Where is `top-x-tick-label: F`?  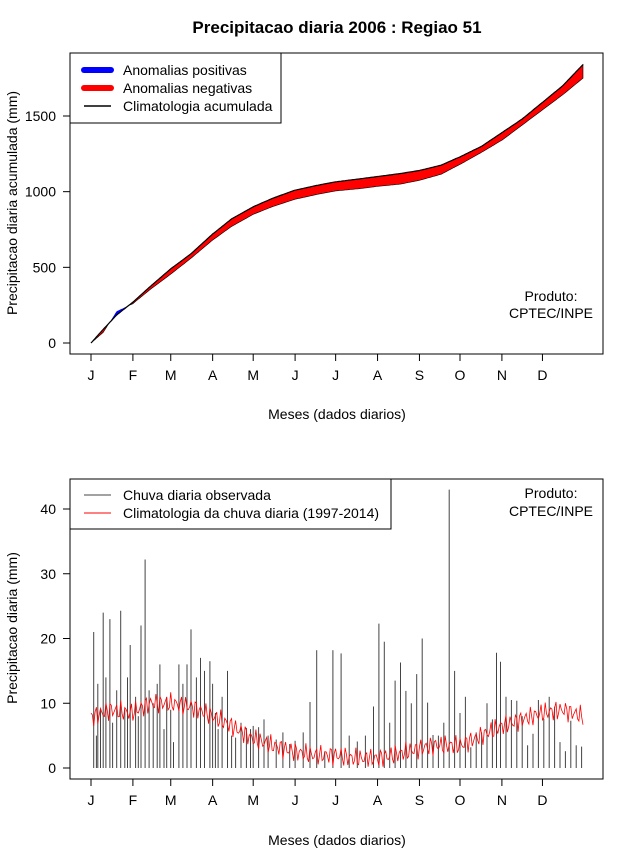 top-x-tick-label: F is located at coordinates (133, 375).